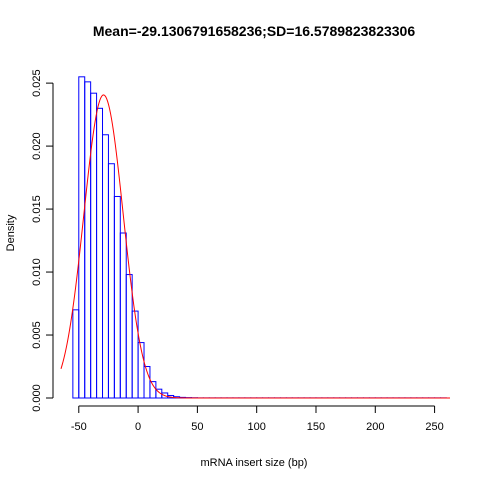 The height and width of the screenshot is (480, 480). I want to click on x-tick-label: 150, so click(316, 427).